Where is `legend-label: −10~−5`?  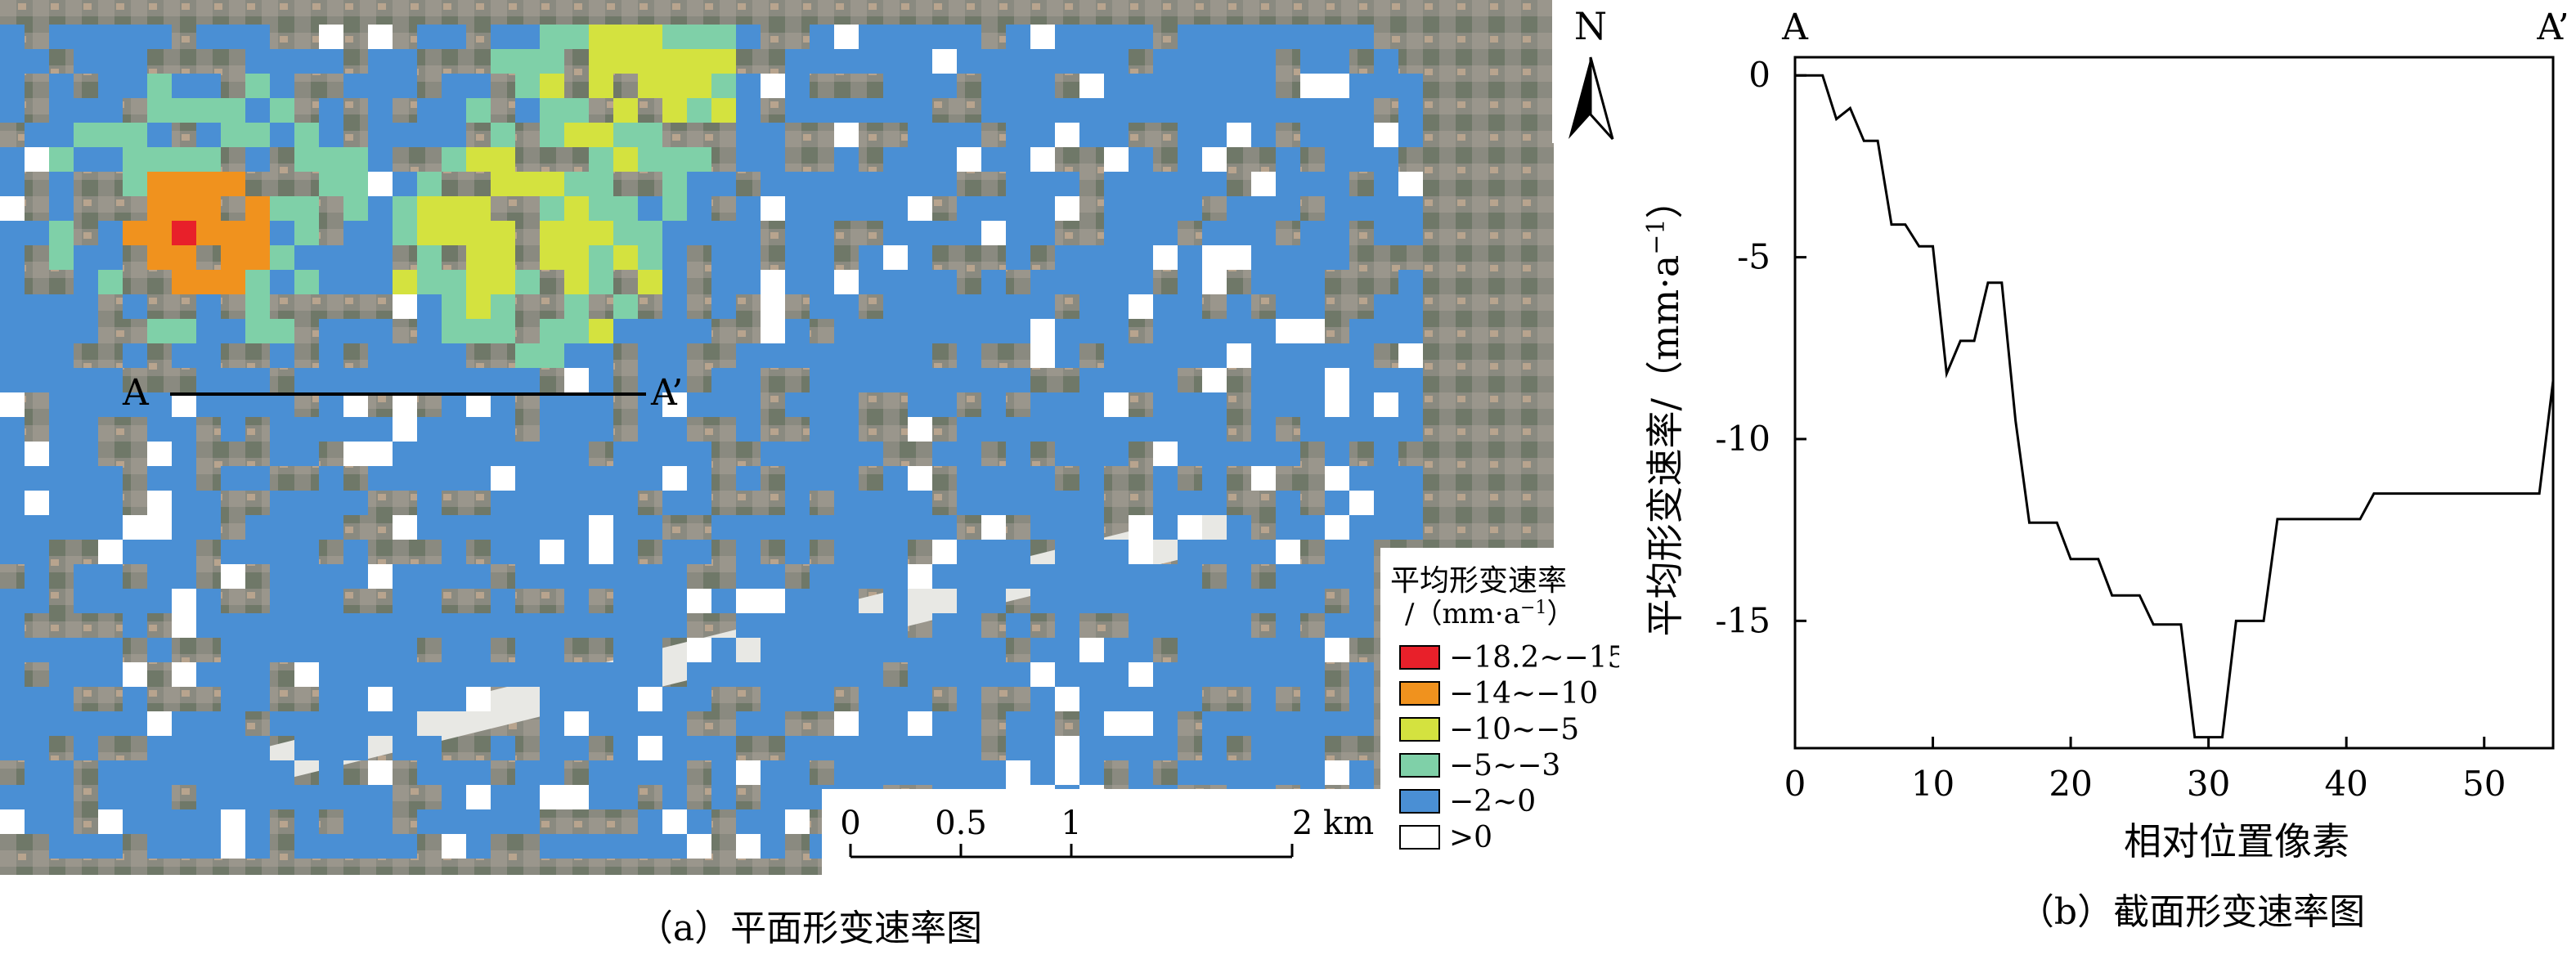
legend-label: −10~−5 is located at coordinates (1514, 730).